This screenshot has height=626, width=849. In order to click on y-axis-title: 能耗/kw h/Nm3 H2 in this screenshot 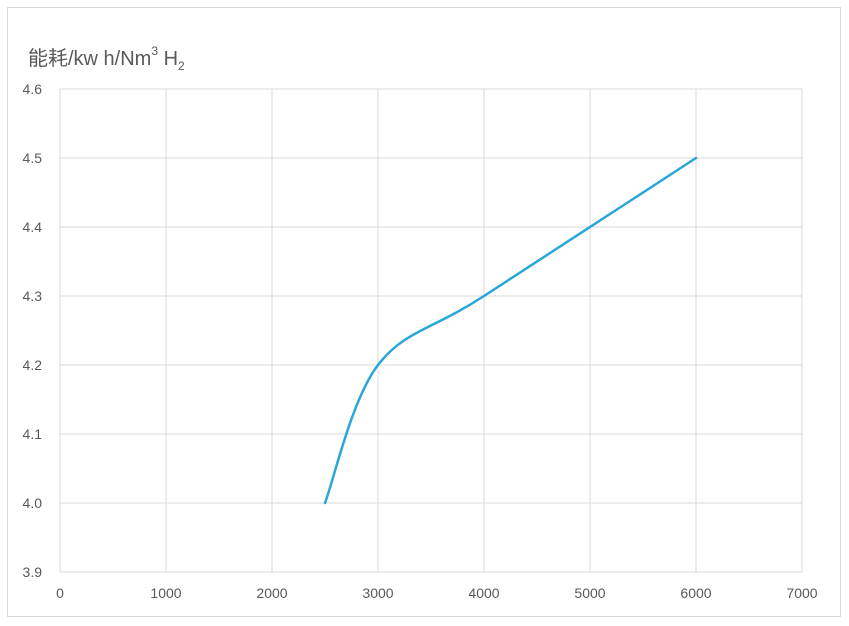, I will do `click(106, 57)`.